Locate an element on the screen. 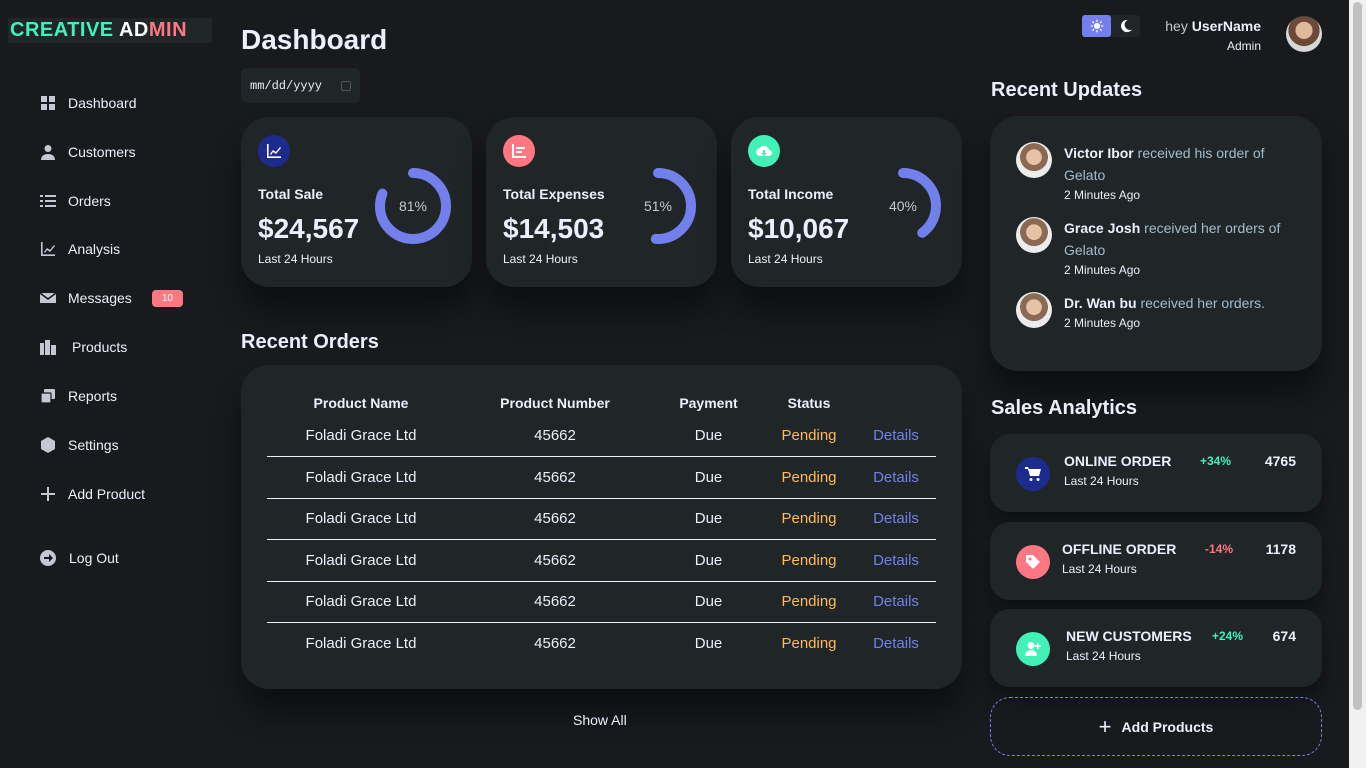  moon-icon is located at coordinates (1125, 26).